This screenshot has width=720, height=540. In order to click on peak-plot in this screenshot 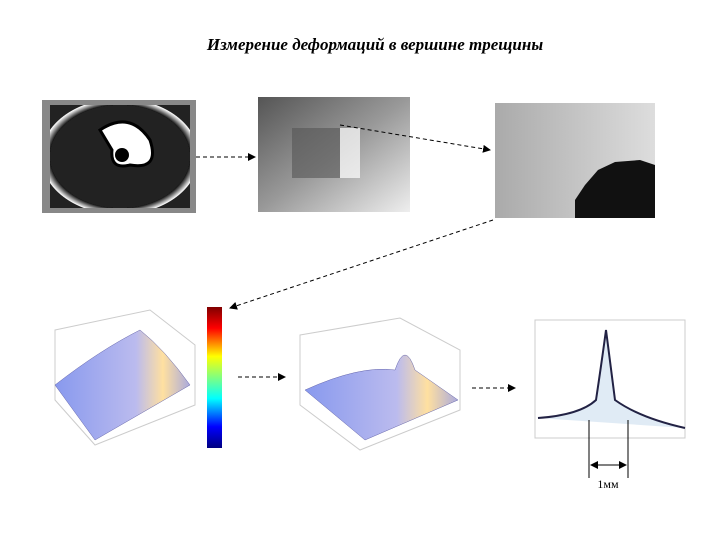, I will do `click(610, 398)`.